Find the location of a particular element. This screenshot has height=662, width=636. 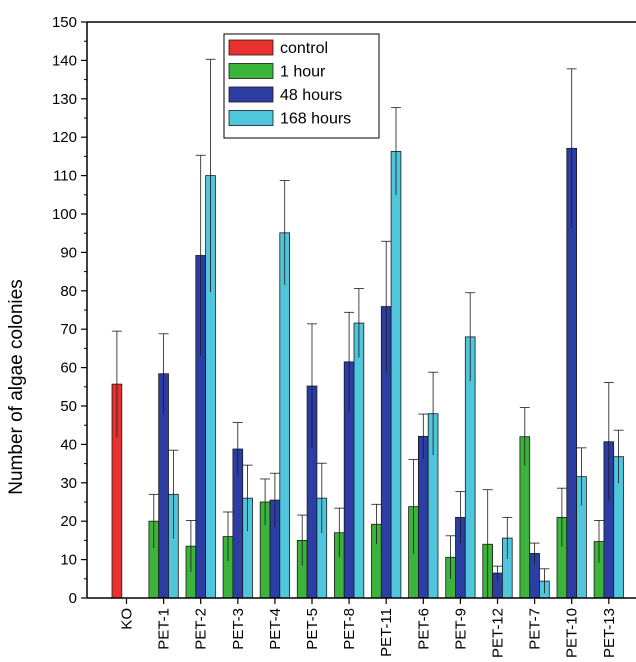

y-tick-label: 130 is located at coordinates (64, 99).